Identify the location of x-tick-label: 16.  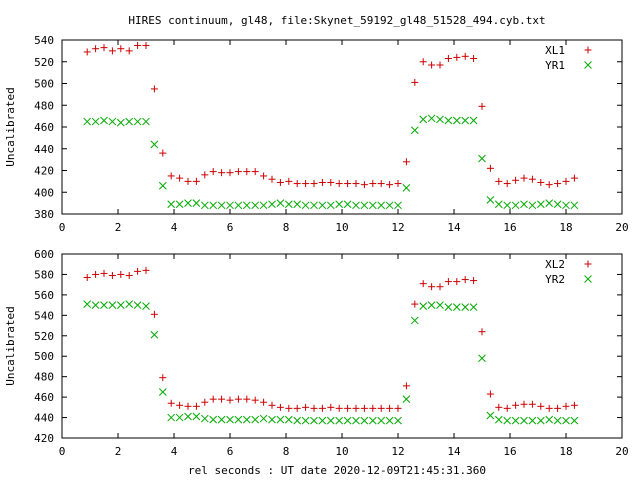
(509, 451).